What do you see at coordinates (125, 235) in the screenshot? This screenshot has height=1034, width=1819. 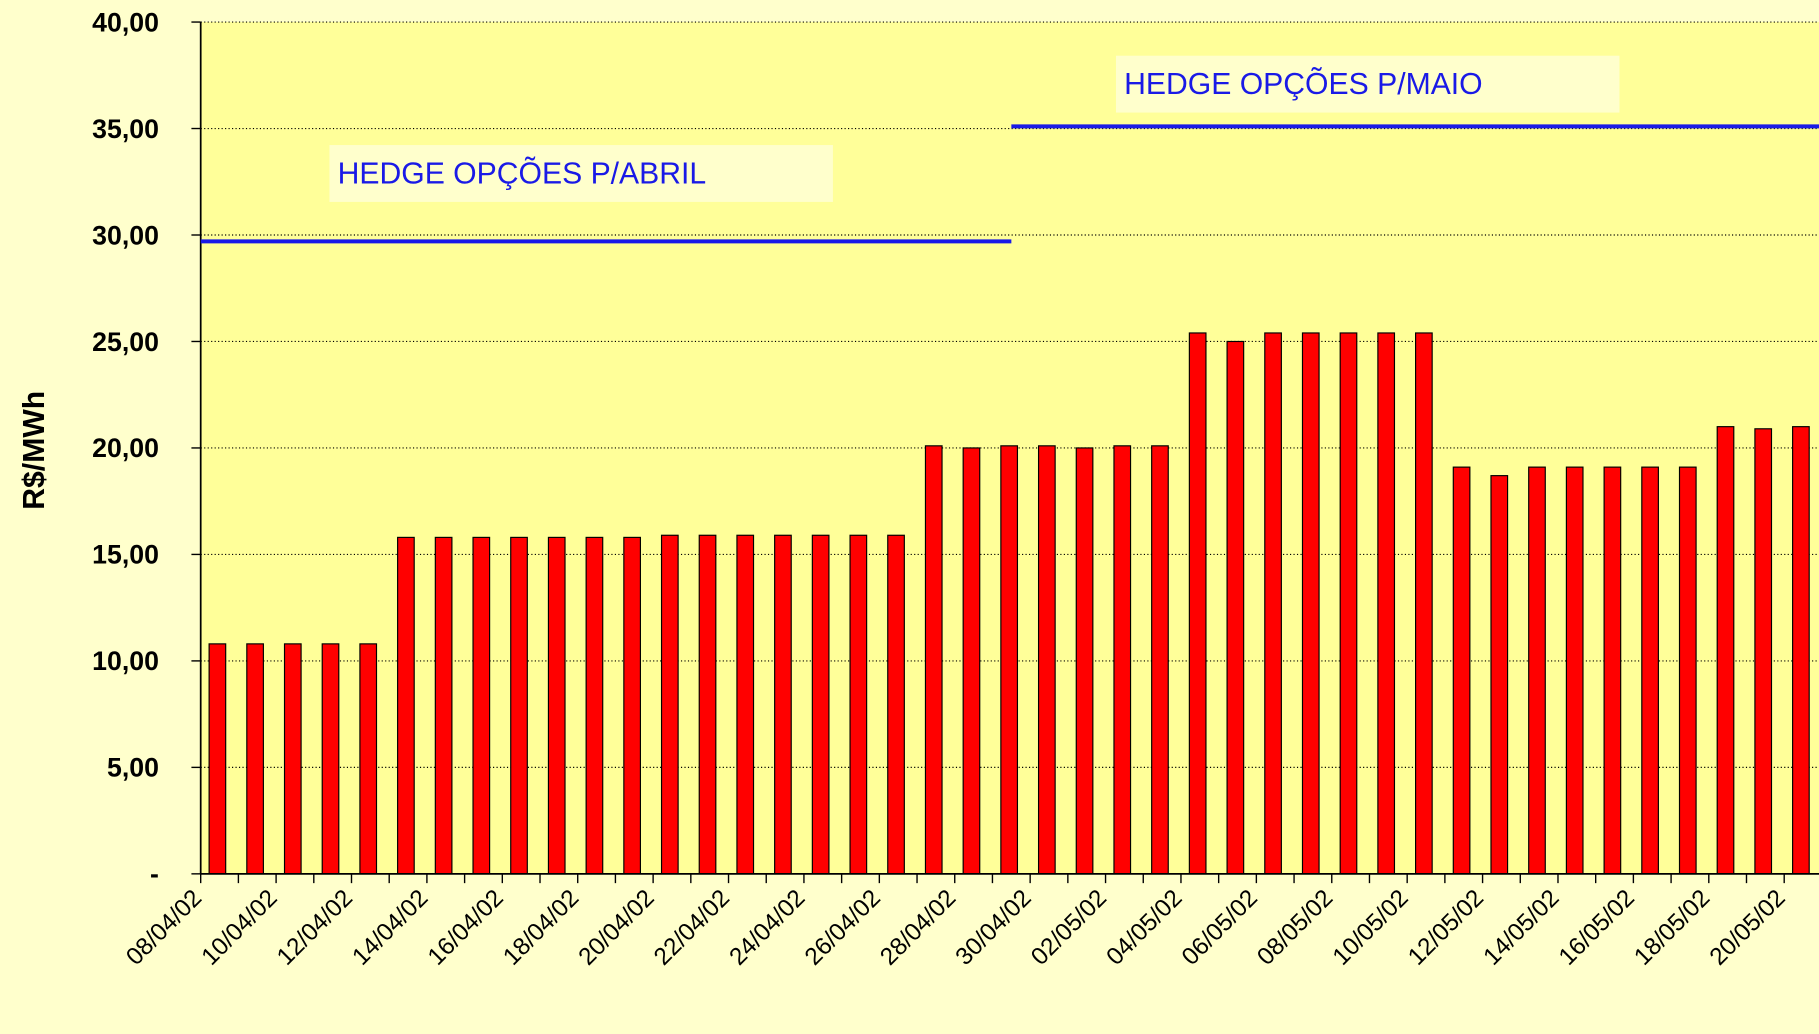 I see `y-tick-label: 30,00` at bounding box center [125, 235].